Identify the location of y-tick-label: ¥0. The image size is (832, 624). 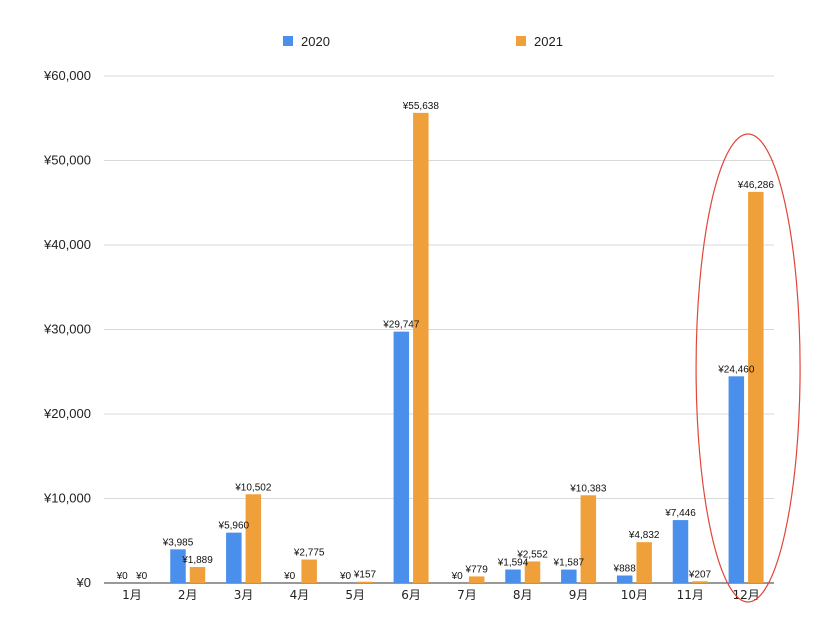
(83, 582).